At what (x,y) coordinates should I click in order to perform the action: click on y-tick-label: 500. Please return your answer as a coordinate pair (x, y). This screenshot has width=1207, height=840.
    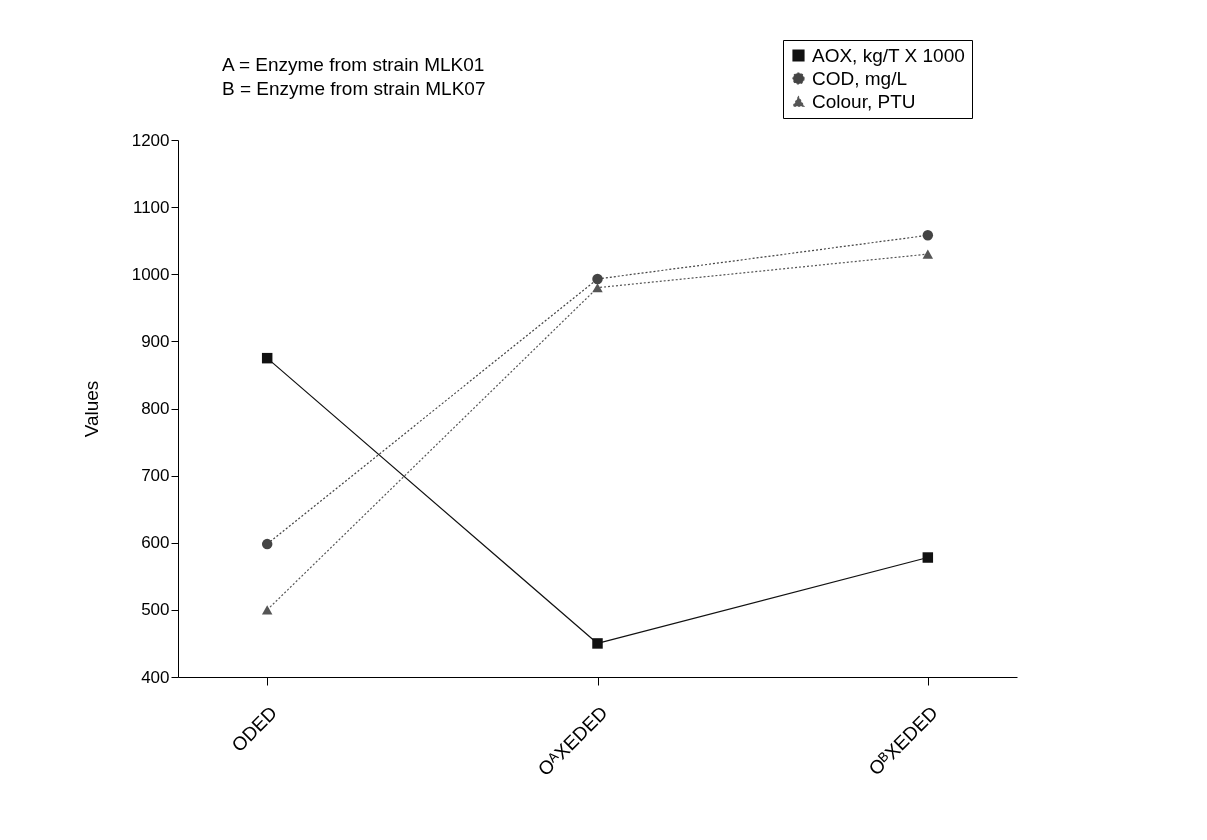
    Looking at the image, I should click on (155, 610).